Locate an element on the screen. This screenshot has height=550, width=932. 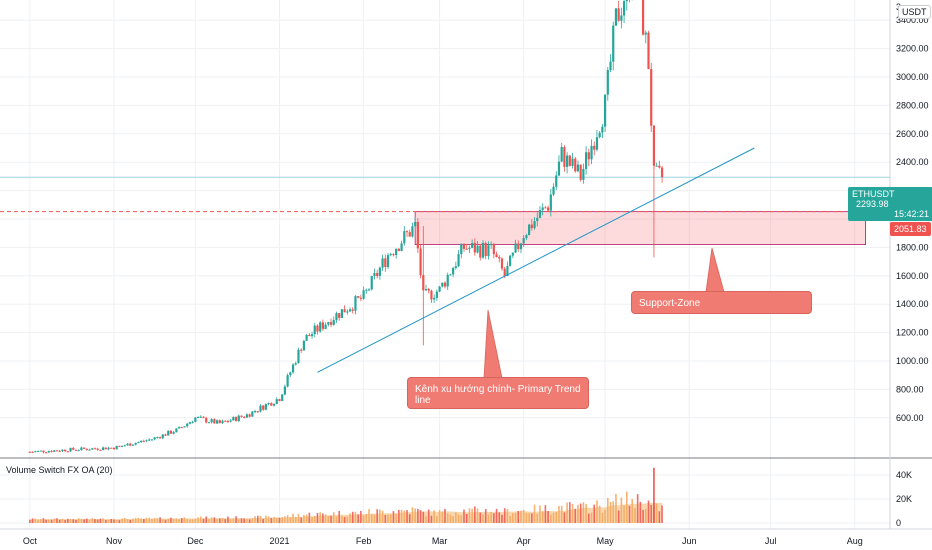
trend-line-callout: Kênh xu hướng chính- Primary Trend line is located at coordinates (498, 393).